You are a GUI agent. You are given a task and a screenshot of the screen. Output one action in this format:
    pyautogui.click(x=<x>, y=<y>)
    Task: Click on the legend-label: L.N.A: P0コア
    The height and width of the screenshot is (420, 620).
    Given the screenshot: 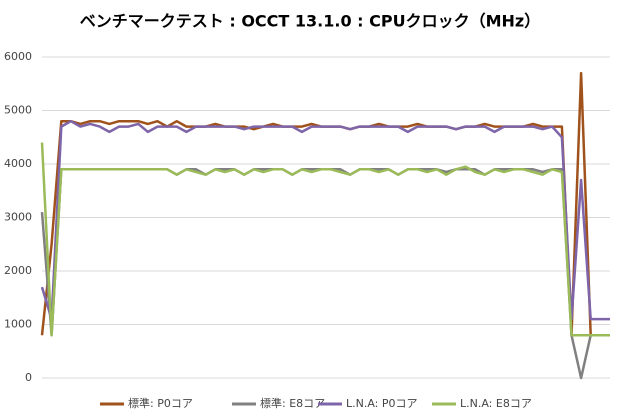 What is the action you would take?
    pyautogui.click(x=382, y=403)
    